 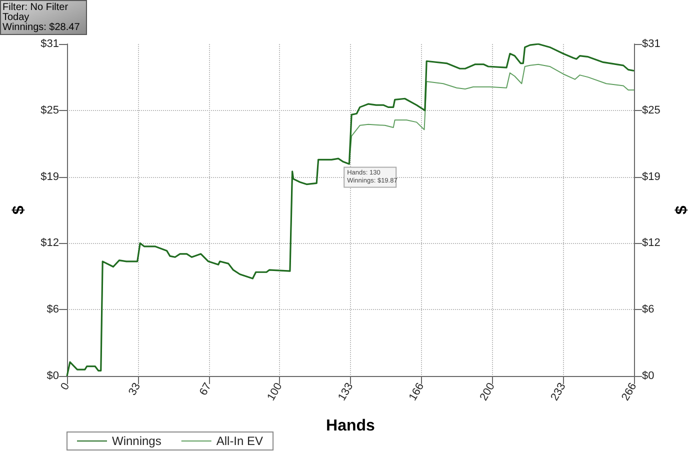 I want to click on y2-tick-label: $12, so click(x=651, y=243).